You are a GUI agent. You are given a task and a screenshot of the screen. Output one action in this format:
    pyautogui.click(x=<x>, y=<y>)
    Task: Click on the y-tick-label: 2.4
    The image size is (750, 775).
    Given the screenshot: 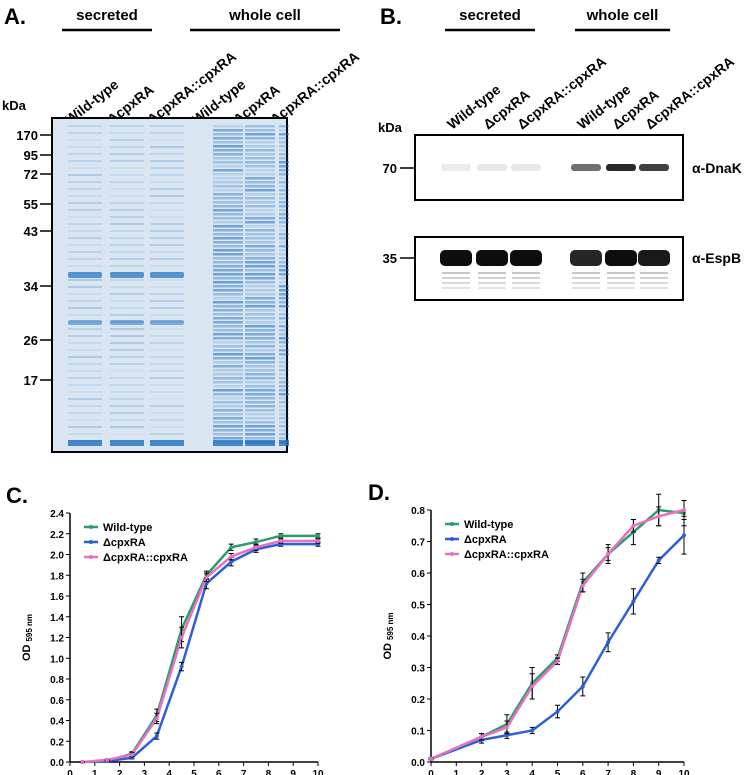 What is the action you would take?
    pyautogui.click(x=57, y=514)
    